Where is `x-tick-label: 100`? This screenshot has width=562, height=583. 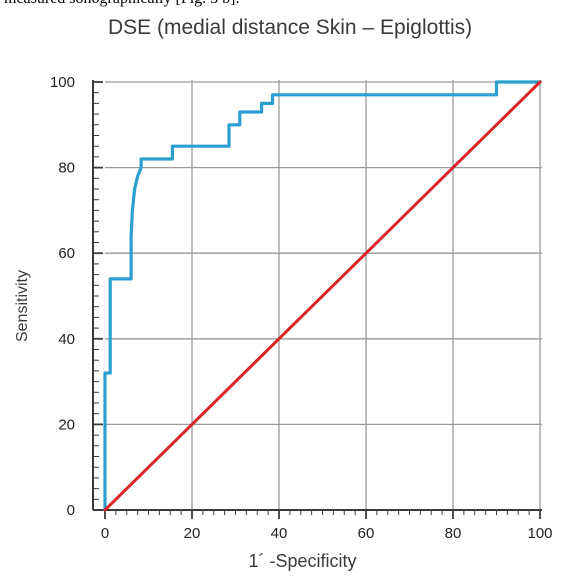
x-tick-label: 100 is located at coordinates (539, 533).